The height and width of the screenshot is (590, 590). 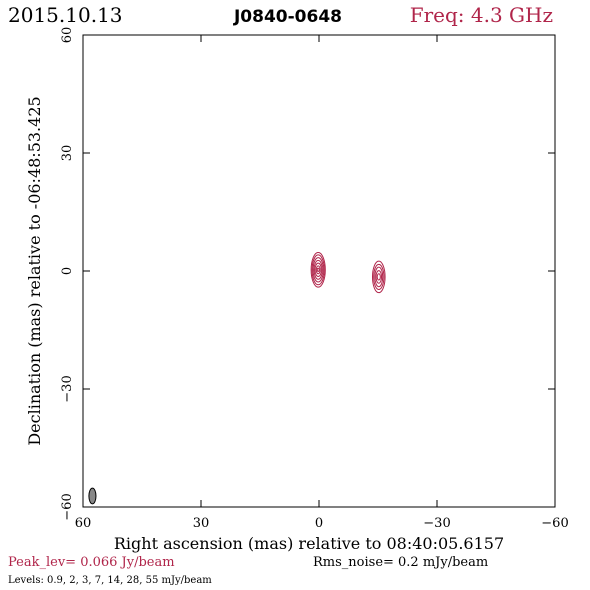 What do you see at coordinates (400, 562) in the screenshot?
I see `rms-noise: Rms_noise= 0.2 mJy/beam` at bounding box center [400, 562].